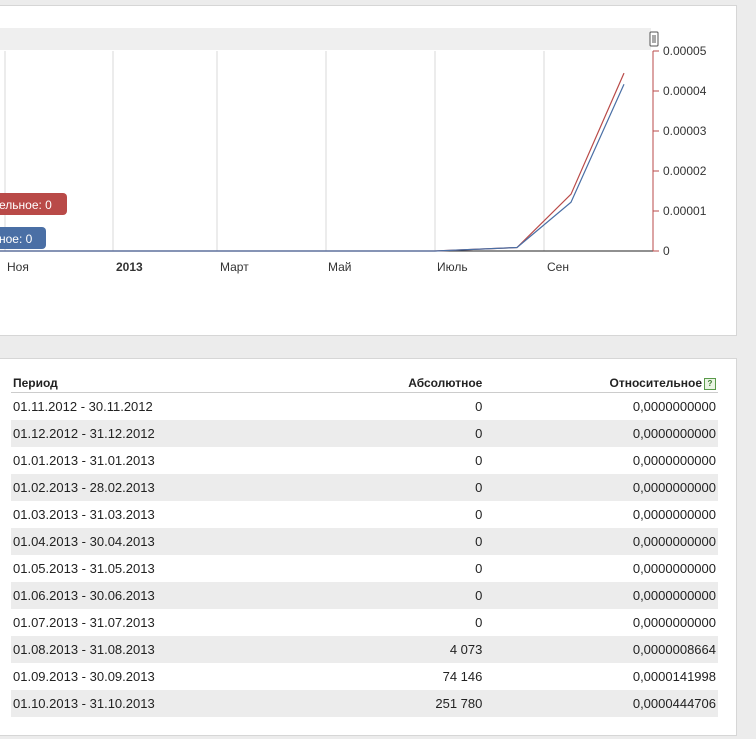 The height and width of the screenshot is (739, 756). Describe the element at coordinates (685, 131) in the screenshot. I see `y-tick-label: 0.00003` at that location.